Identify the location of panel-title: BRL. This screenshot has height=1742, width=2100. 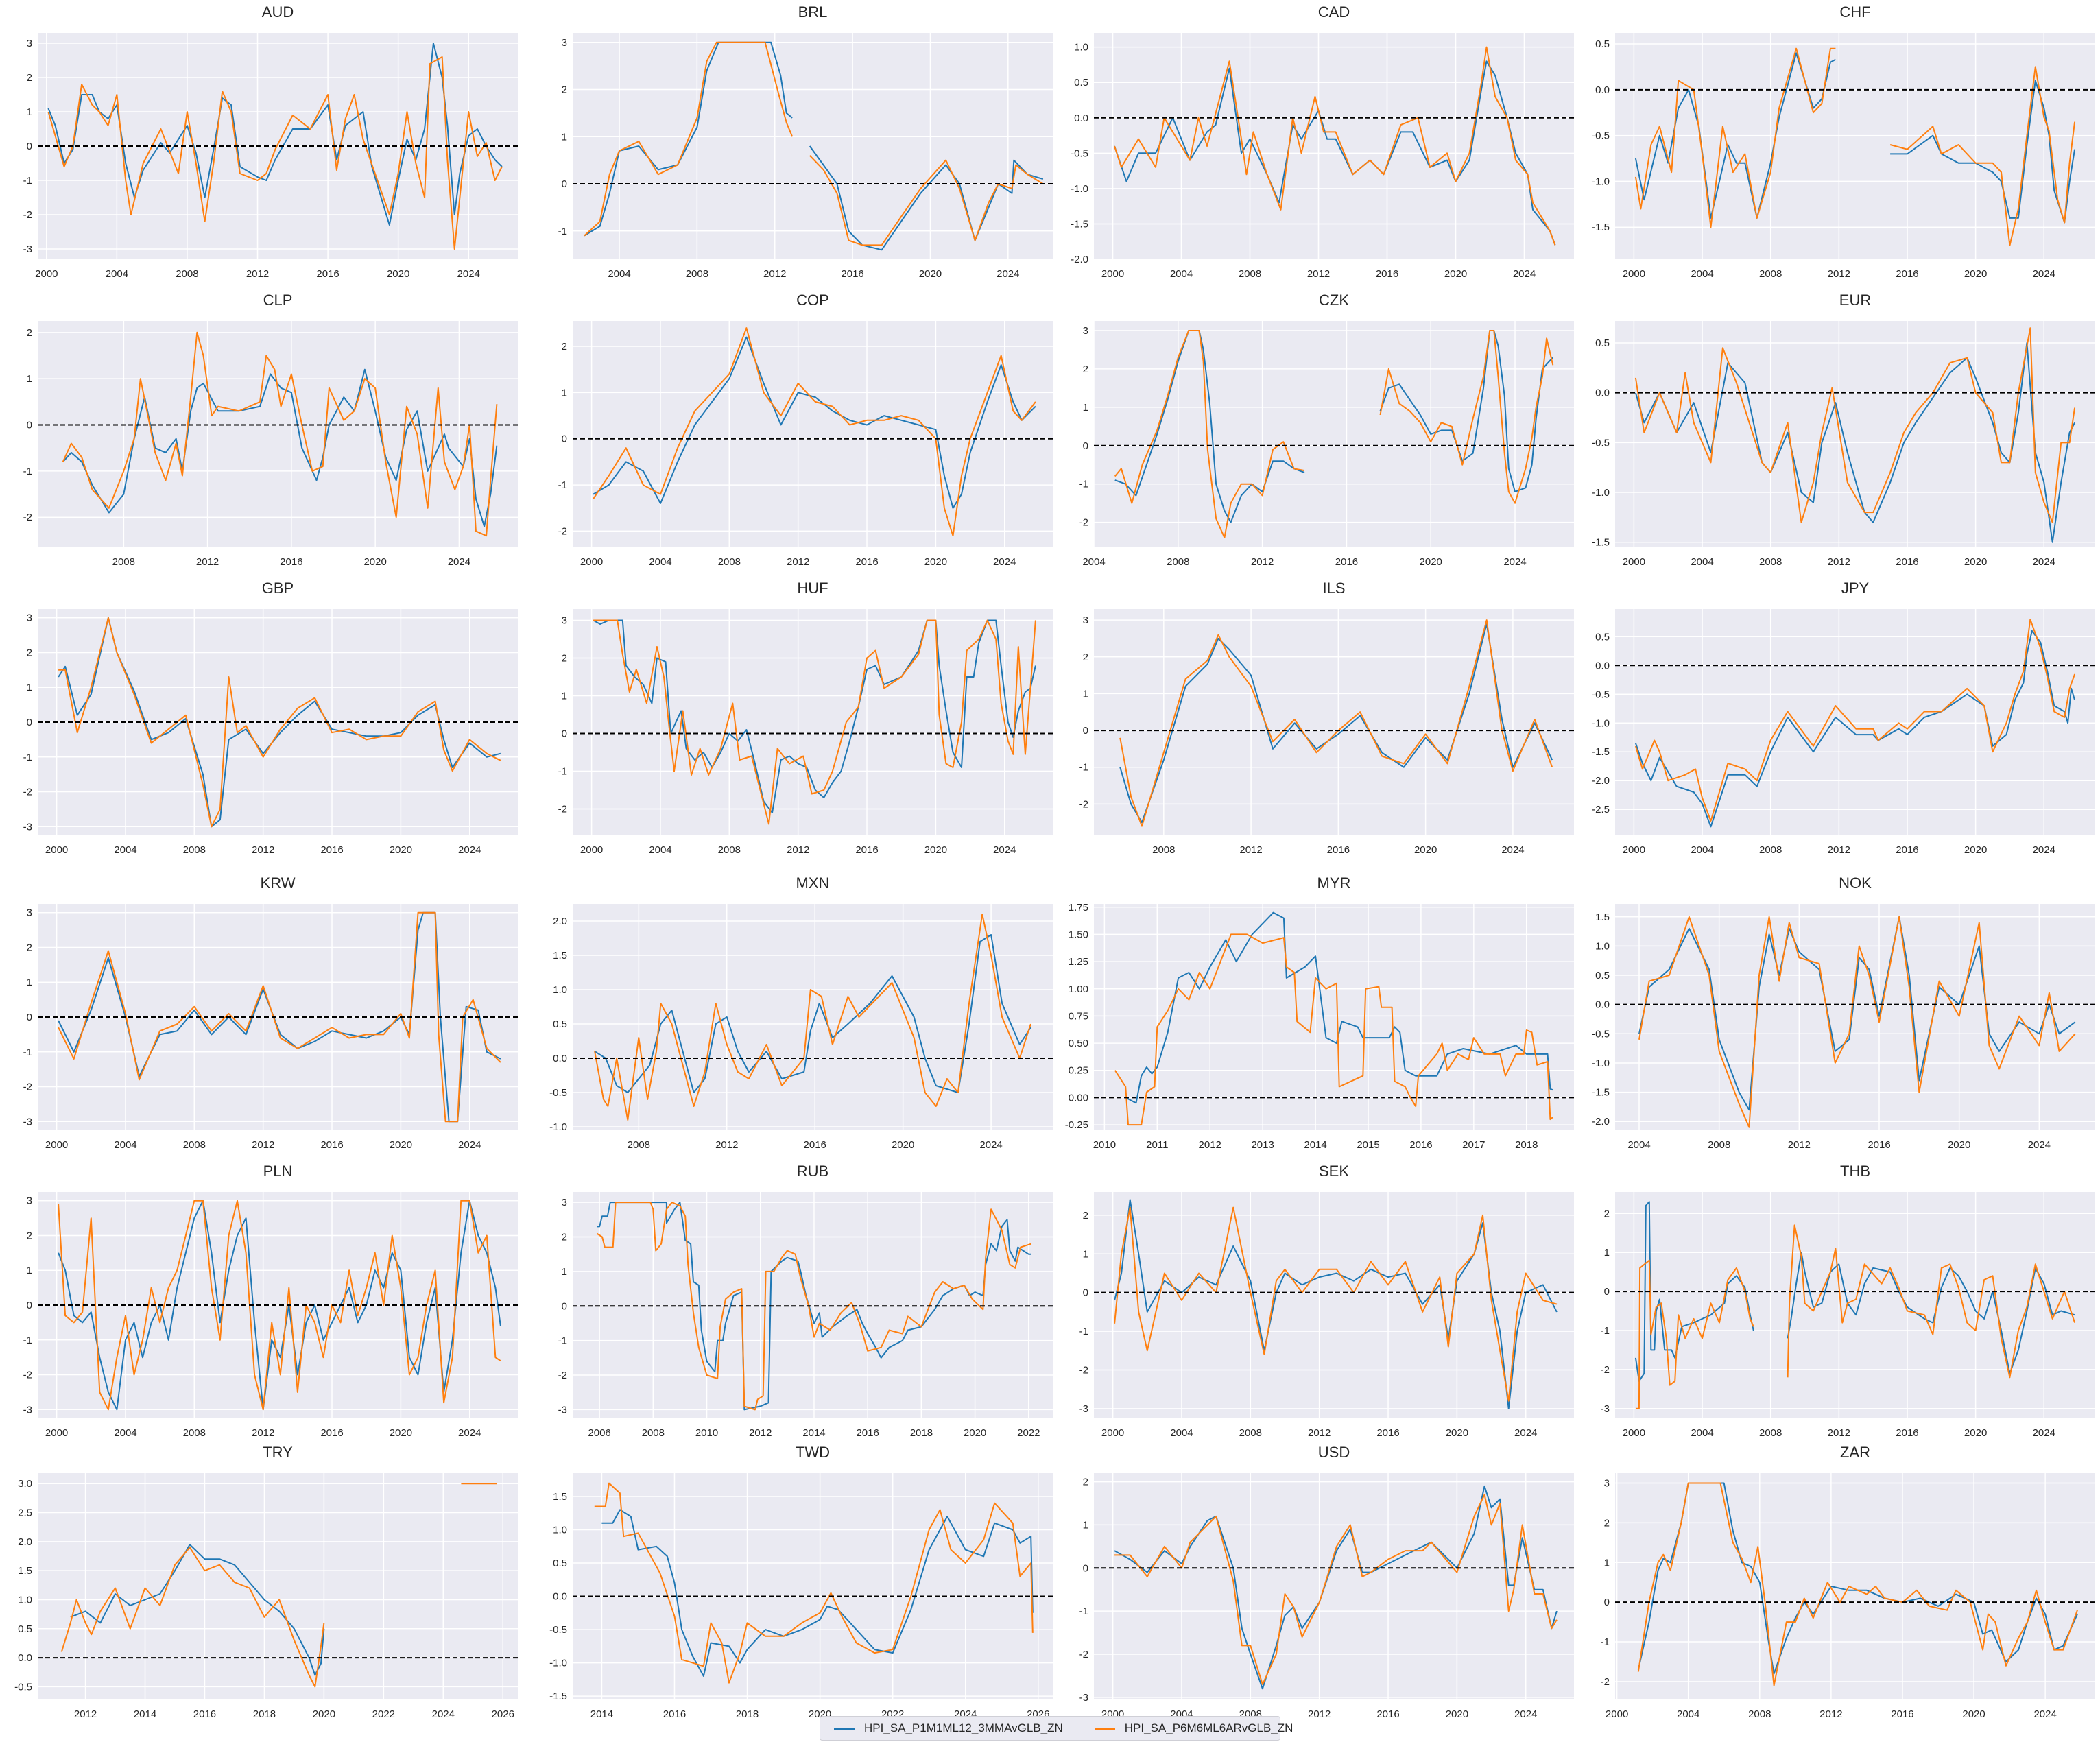
(813, 12).